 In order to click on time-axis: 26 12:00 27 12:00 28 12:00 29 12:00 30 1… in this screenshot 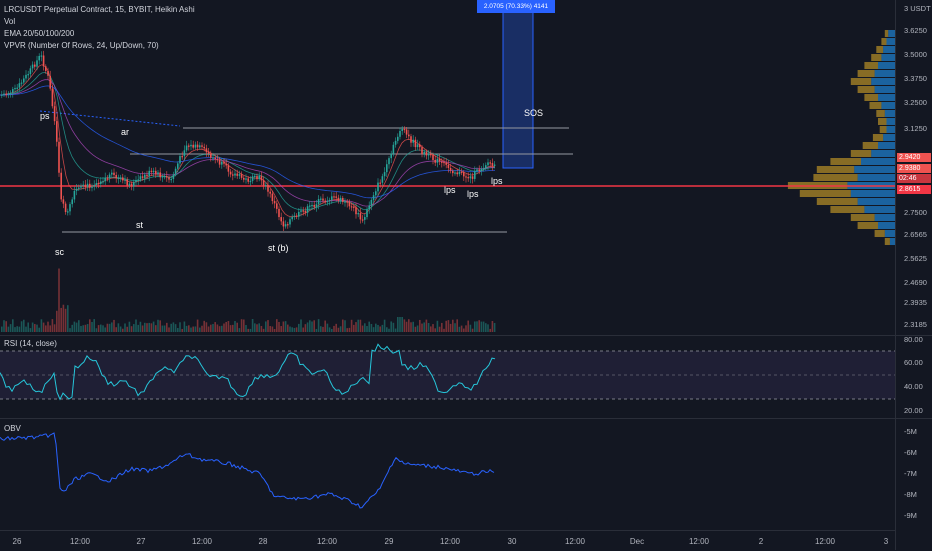, I will do `click(447, 540)`.